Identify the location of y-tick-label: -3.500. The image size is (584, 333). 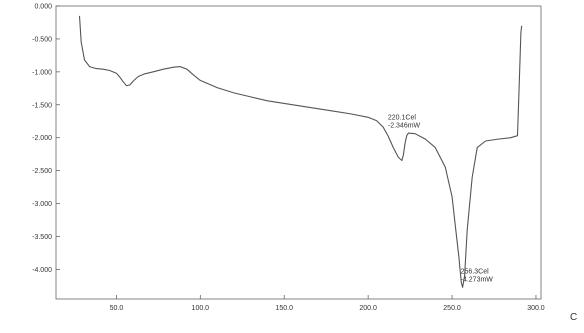
(42, 237).